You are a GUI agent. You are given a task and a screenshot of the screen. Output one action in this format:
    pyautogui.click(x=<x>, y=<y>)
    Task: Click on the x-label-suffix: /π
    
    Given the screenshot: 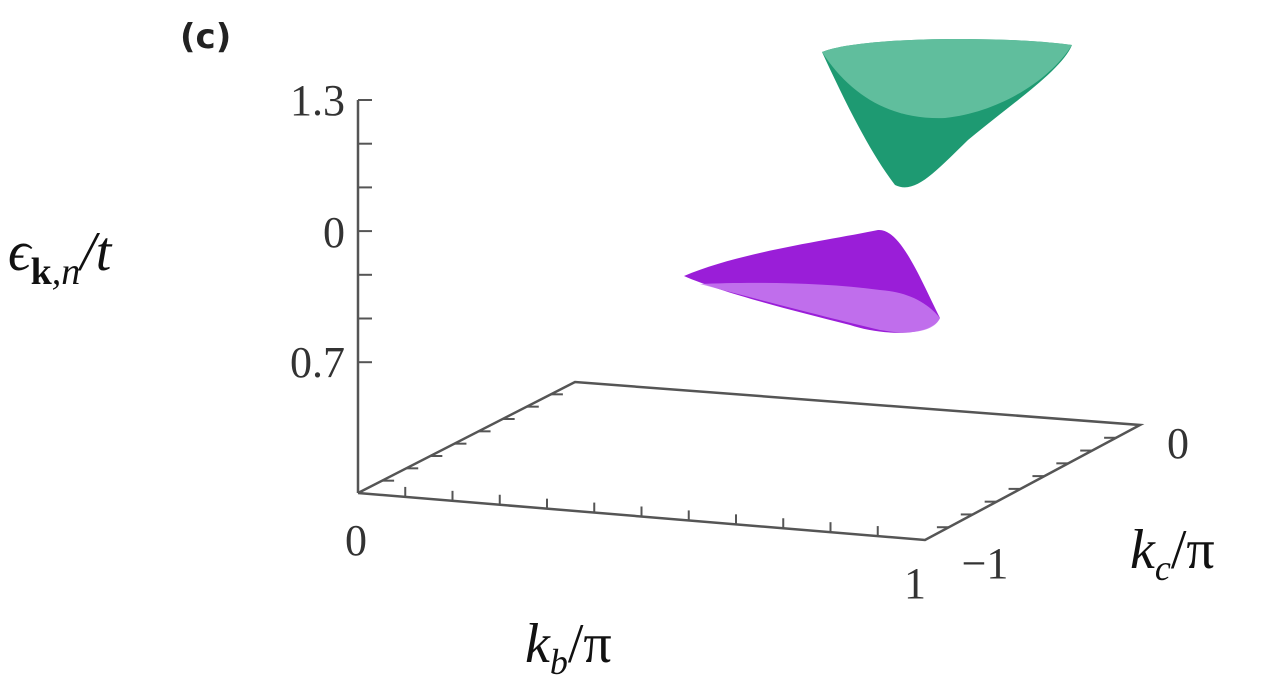 What is the action you would take?
    pyautogui.click(x=590, y=644)
    